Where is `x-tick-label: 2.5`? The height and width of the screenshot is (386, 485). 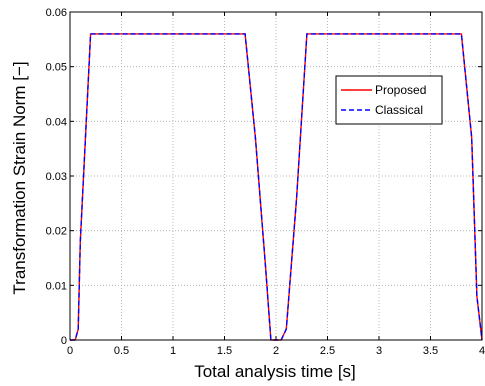
x-tick-label: 2.5 is located at coordinates (327, 351).